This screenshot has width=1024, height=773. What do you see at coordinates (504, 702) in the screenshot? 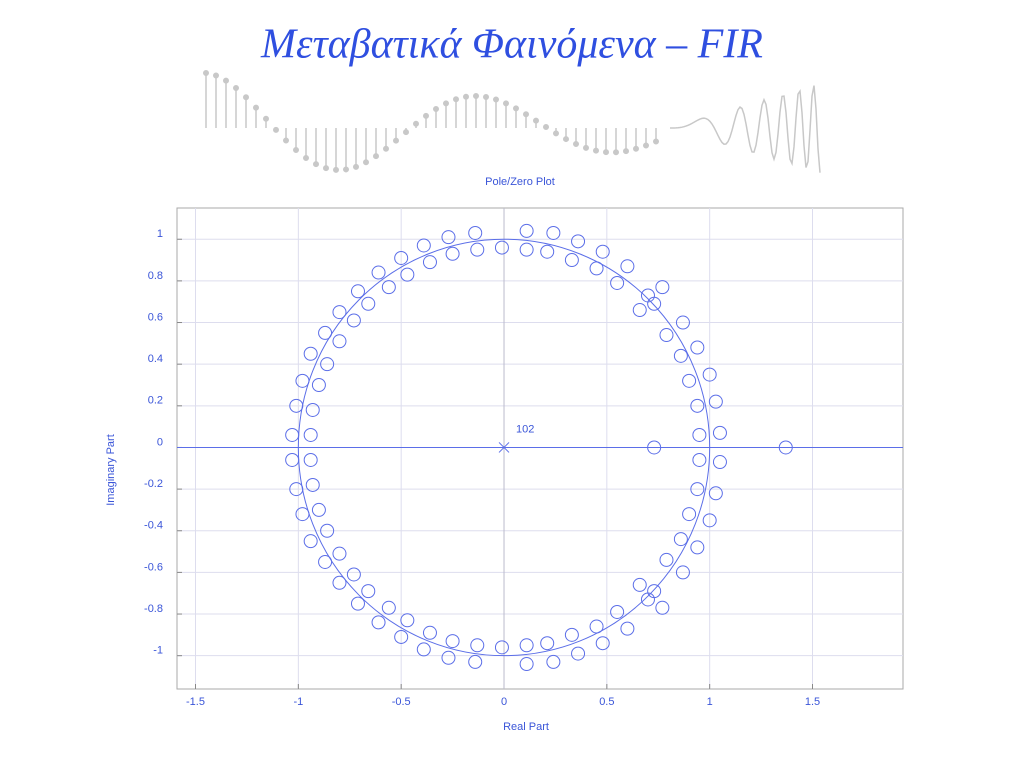
I see `x-tick-label: 0` at bounding box center [504, 702].